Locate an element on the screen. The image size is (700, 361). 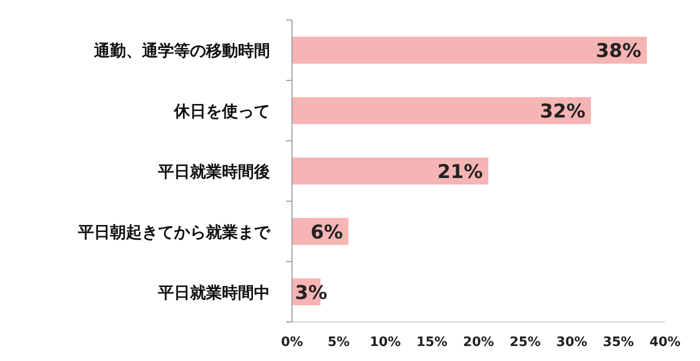
data-label: 32% is located at coordinates (563, 111).